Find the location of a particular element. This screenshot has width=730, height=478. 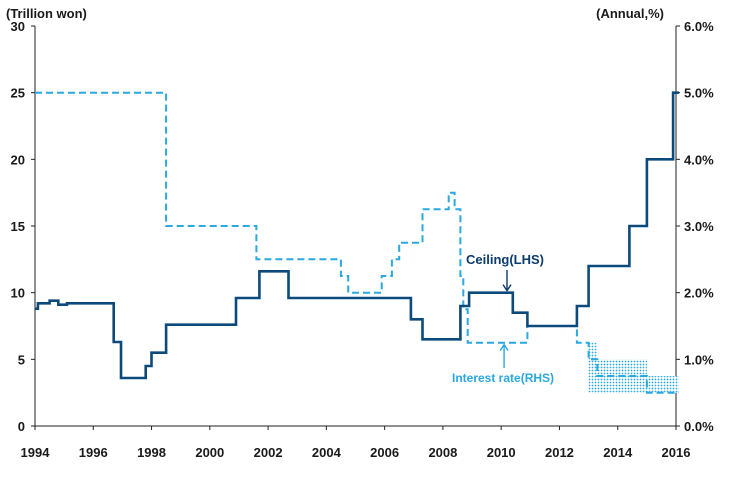

x-tick-label: 2004 is located at coordinates (327, 452).